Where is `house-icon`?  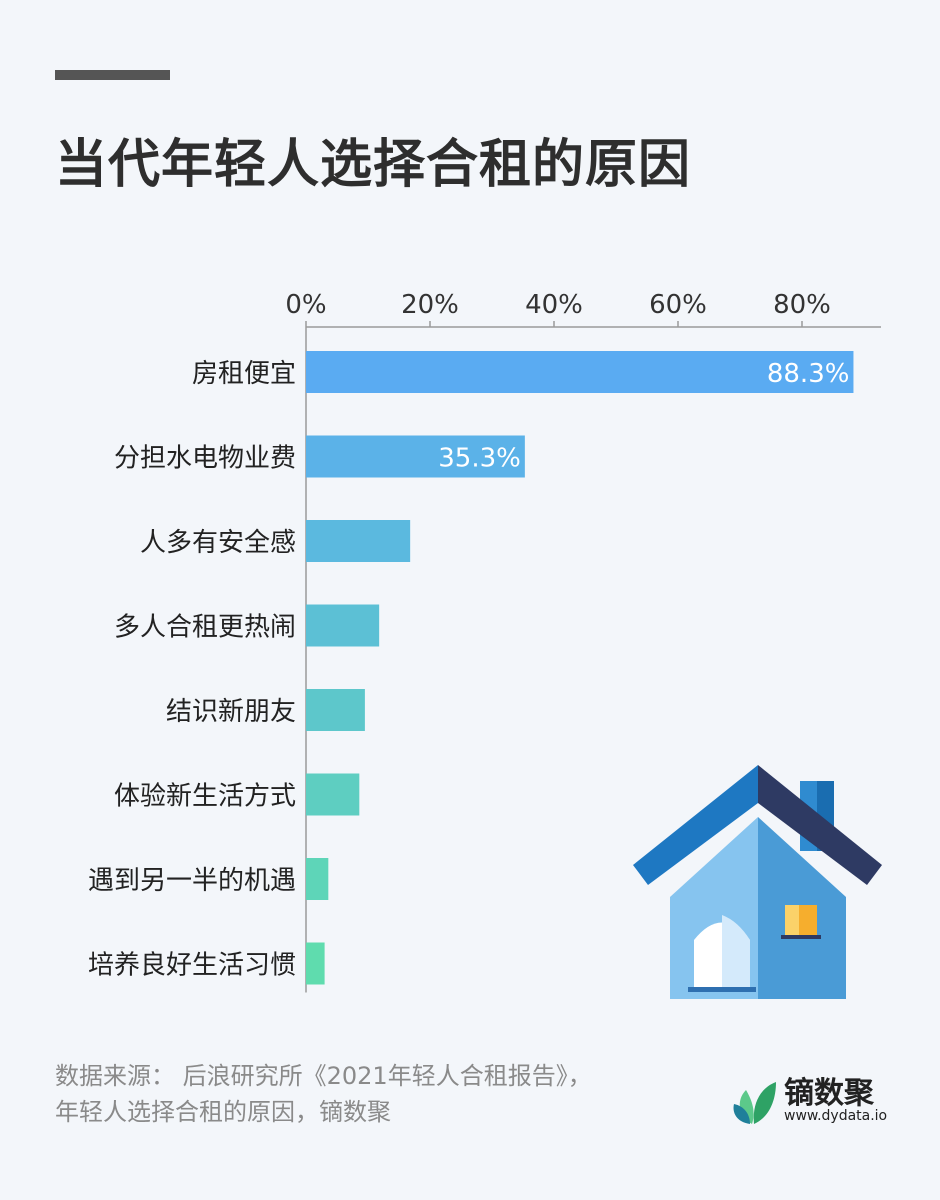 house-icon is located at coordinates (757, 882).